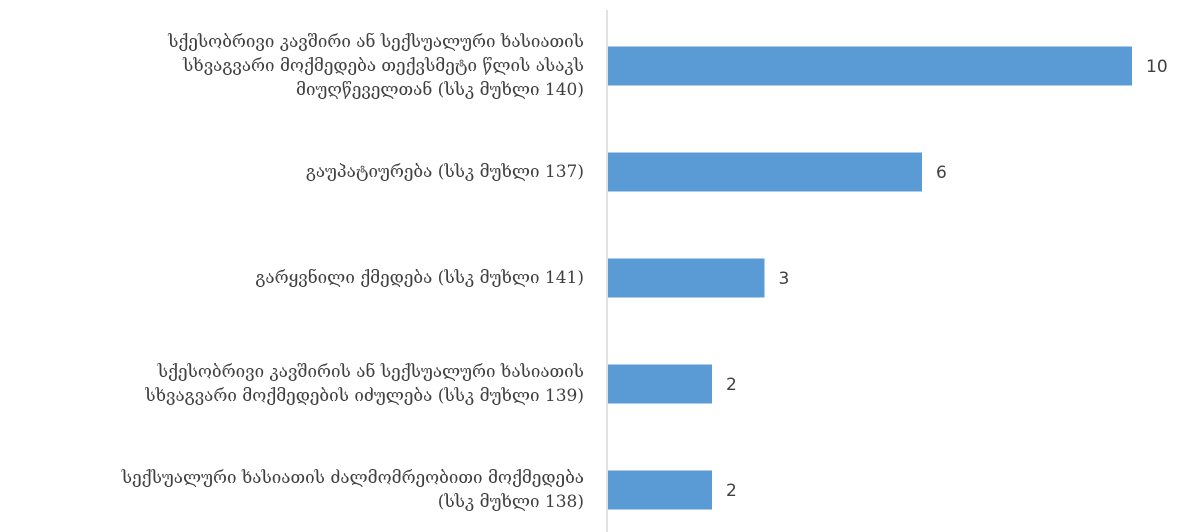  I want to click on data-label-4: 2, so click(731, 385).